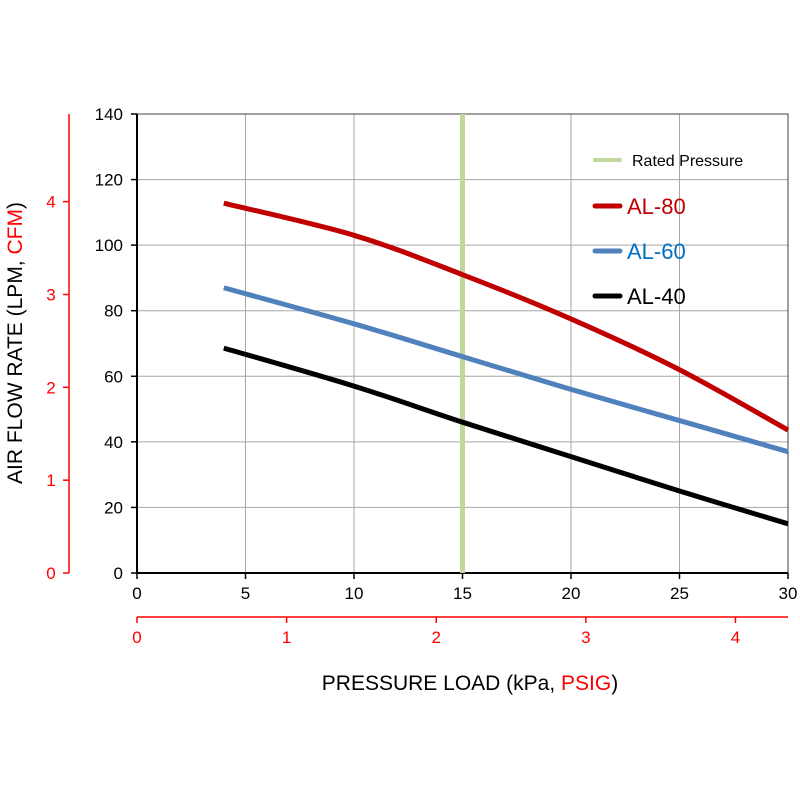 Image resolution: width=800 pixels, height=800 pixels. Describe the element at coordinates (50, 573) in the screenshot. I see `cfm-tick-label: 0` at that location.